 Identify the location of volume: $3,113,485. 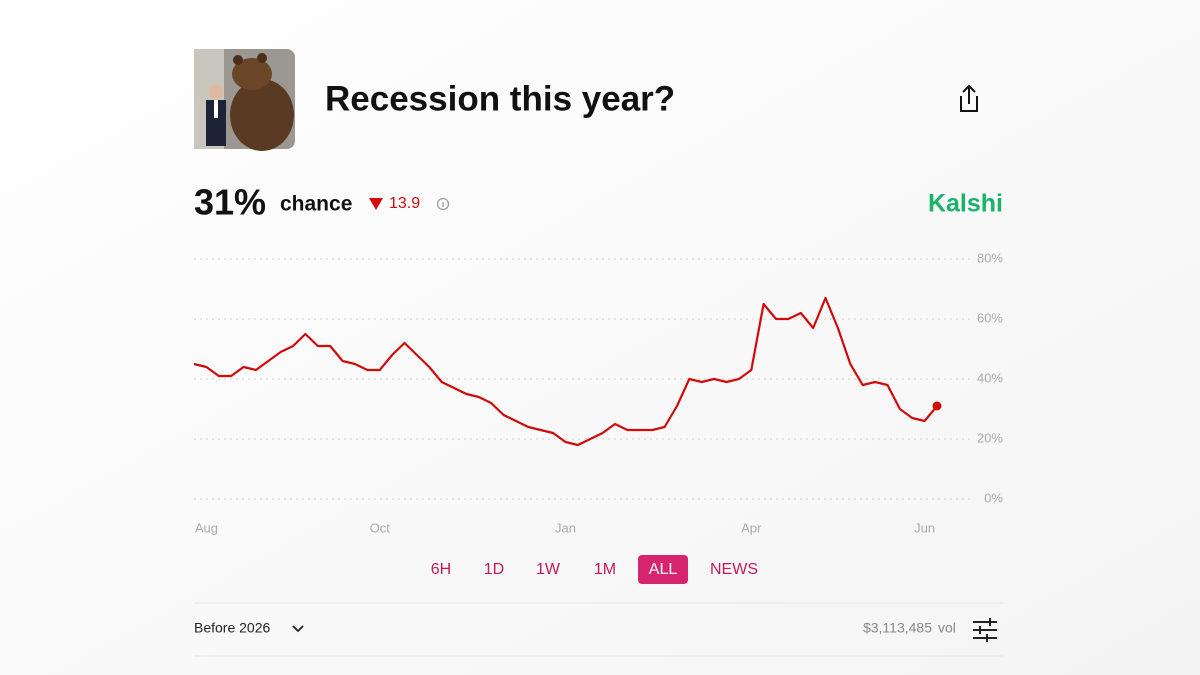
(897, 628).